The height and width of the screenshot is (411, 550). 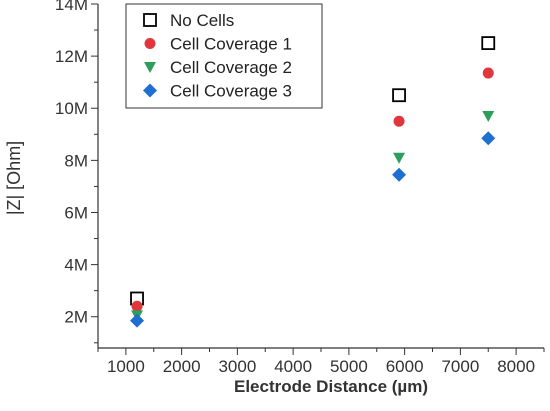 I want to click on legend-label: No Cells, so click(x=202, y=20).